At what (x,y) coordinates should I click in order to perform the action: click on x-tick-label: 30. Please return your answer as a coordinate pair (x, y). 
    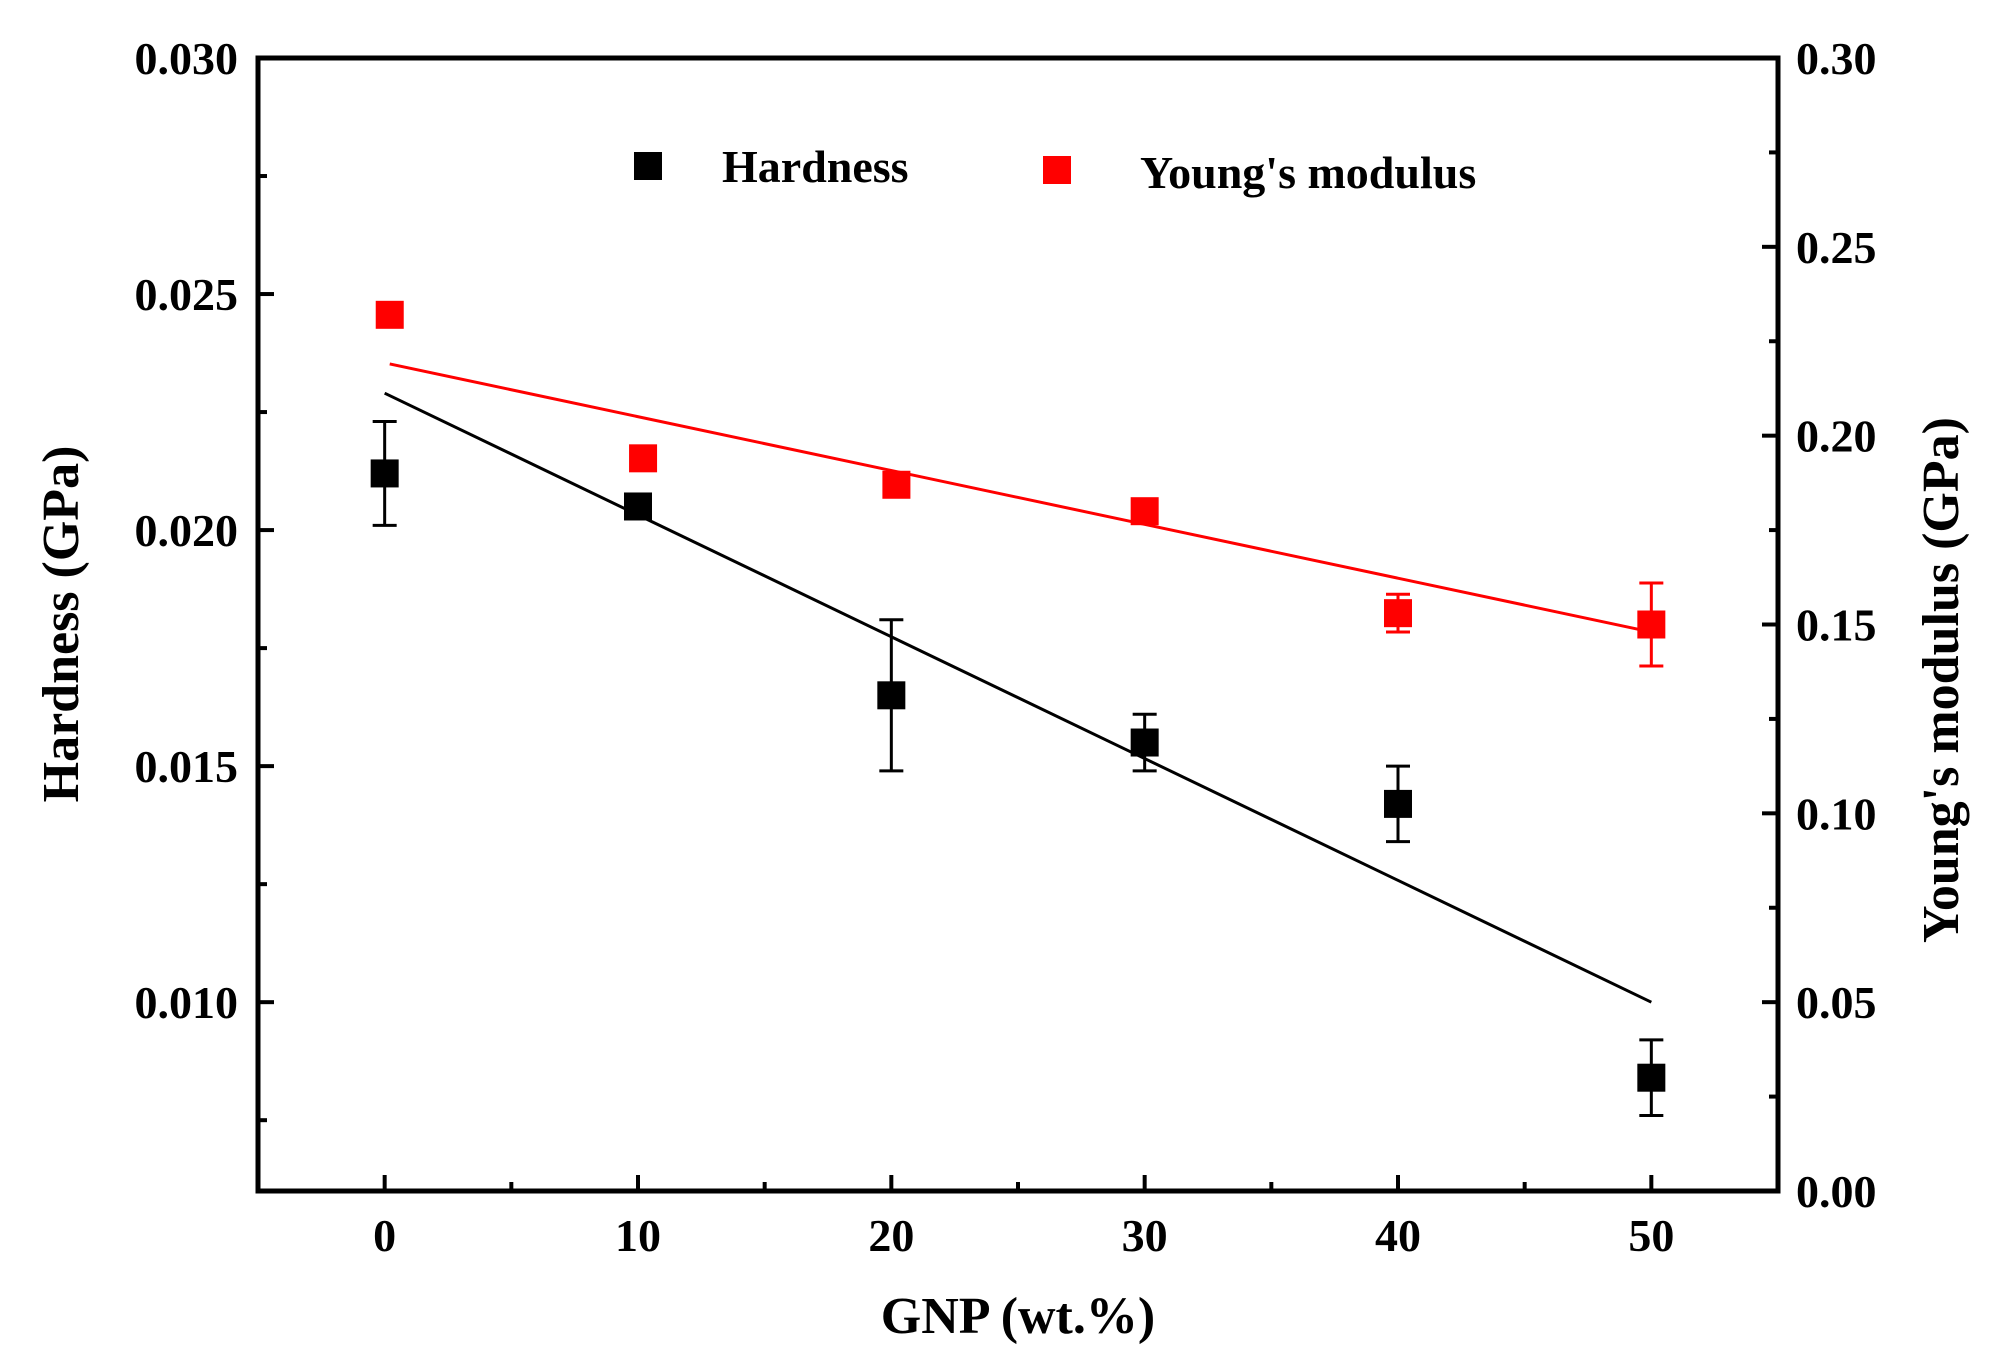
    Looking at the image, I should click on (1145, 1235).